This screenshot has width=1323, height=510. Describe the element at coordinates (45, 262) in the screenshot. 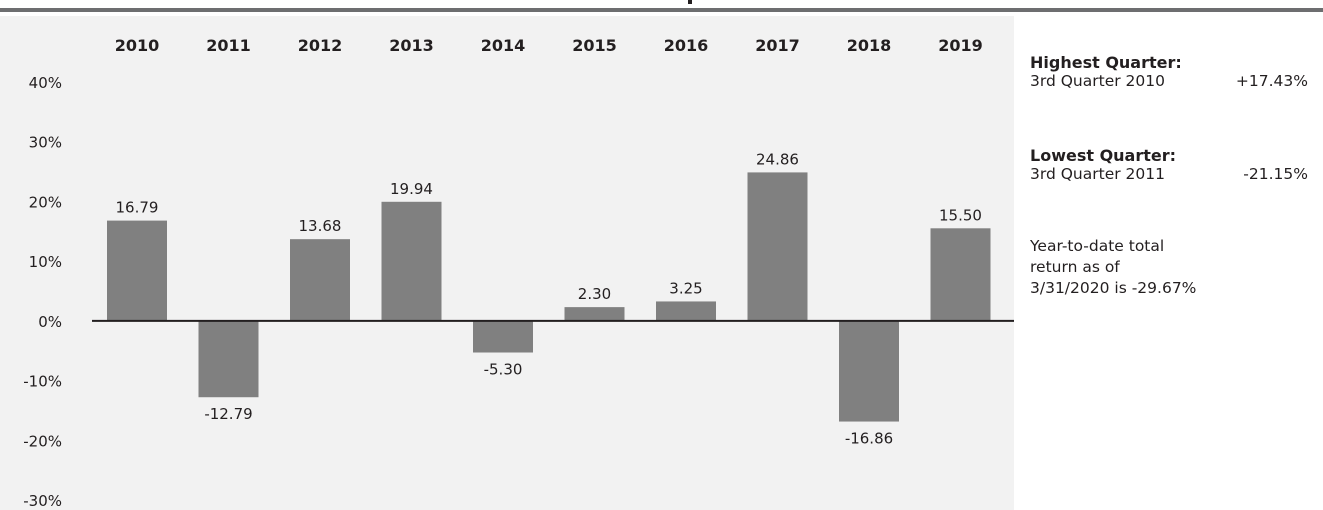

I see `y-tick-label: 10%` at that location.